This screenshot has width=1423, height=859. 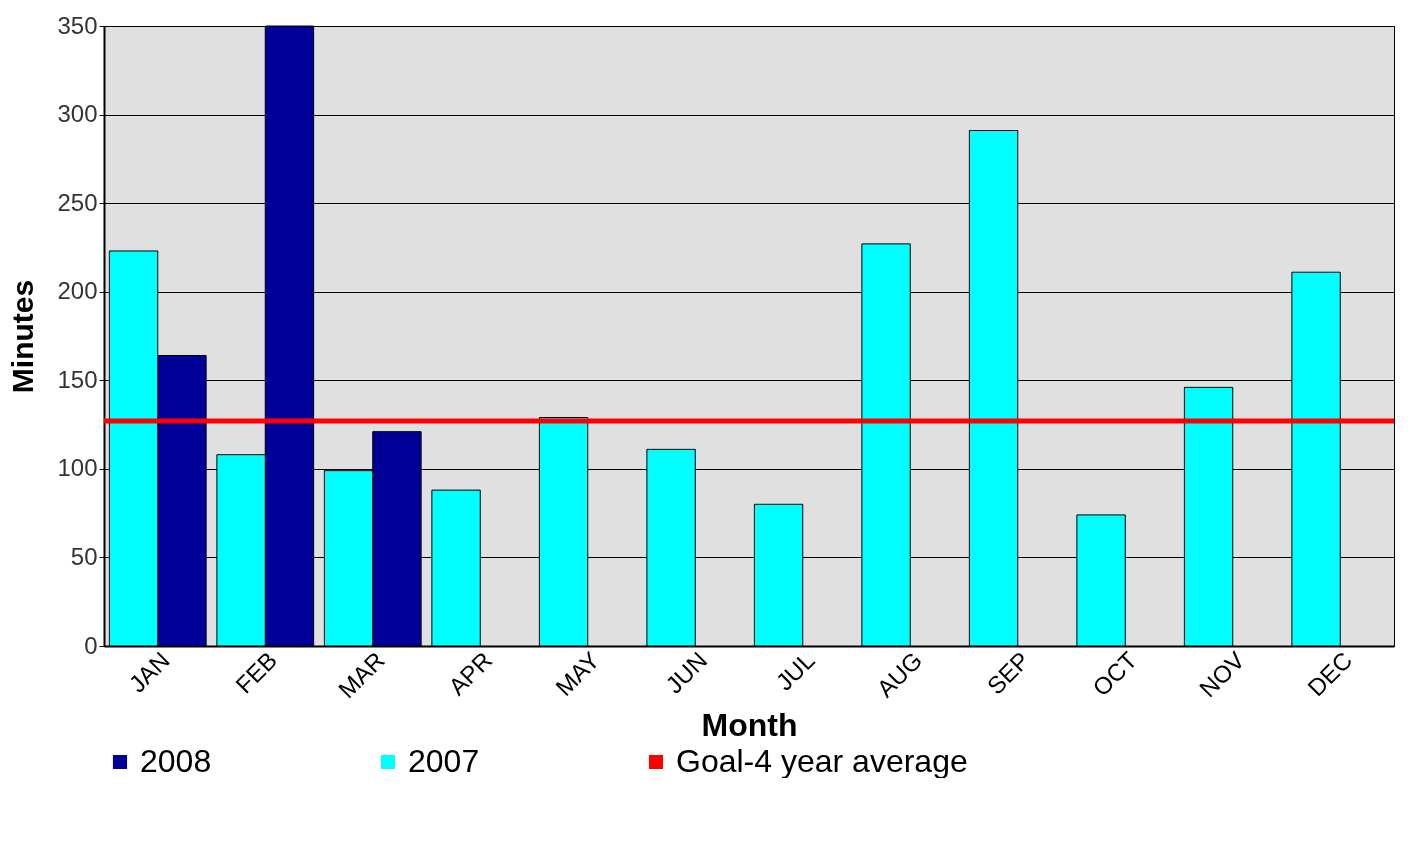 I want to click on x-tick-label: JUL, so click(x=795, y=671).